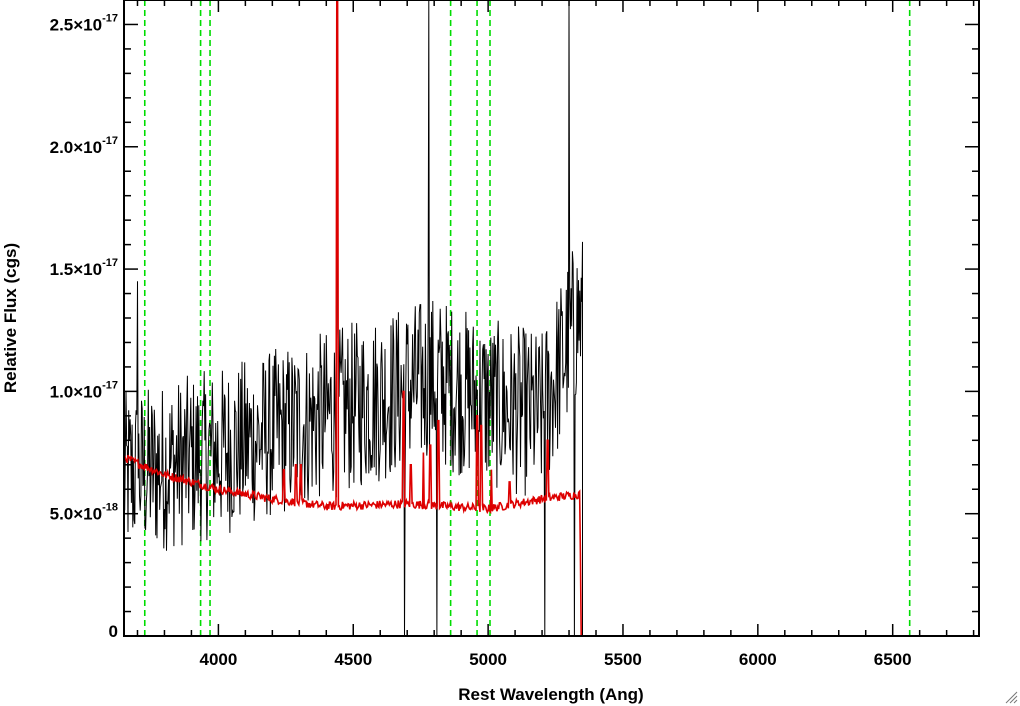 This screenshot has height=706, width=1020. I want to click on x-axis-title: Rest Wavelength (Ang), so click(550, 694).